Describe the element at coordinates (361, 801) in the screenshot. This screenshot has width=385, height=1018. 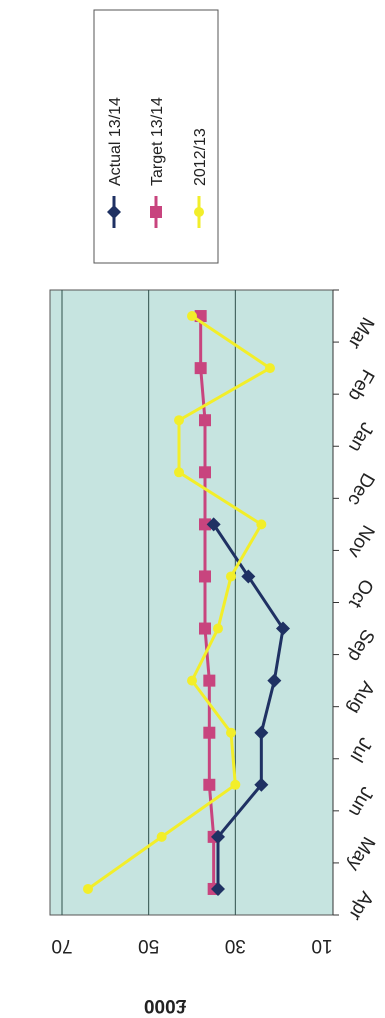
I see `category-label: Jun` at that location.